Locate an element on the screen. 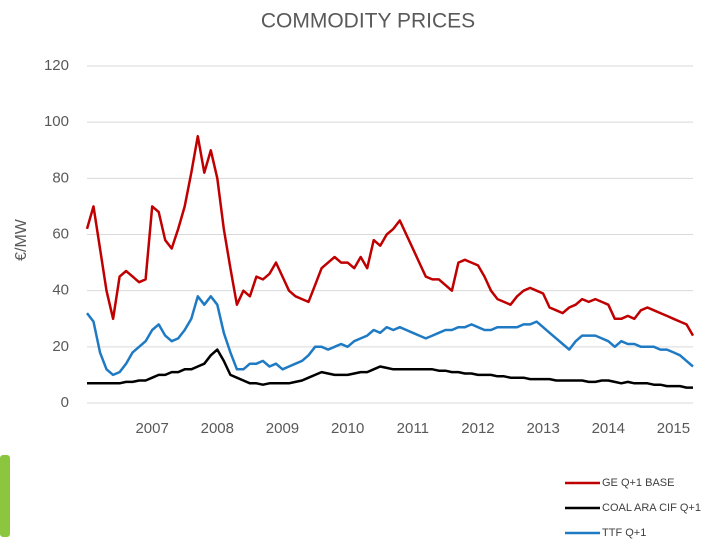 This screenshot has height=544, width=713. side-tab is located at coordinates (5, 496).